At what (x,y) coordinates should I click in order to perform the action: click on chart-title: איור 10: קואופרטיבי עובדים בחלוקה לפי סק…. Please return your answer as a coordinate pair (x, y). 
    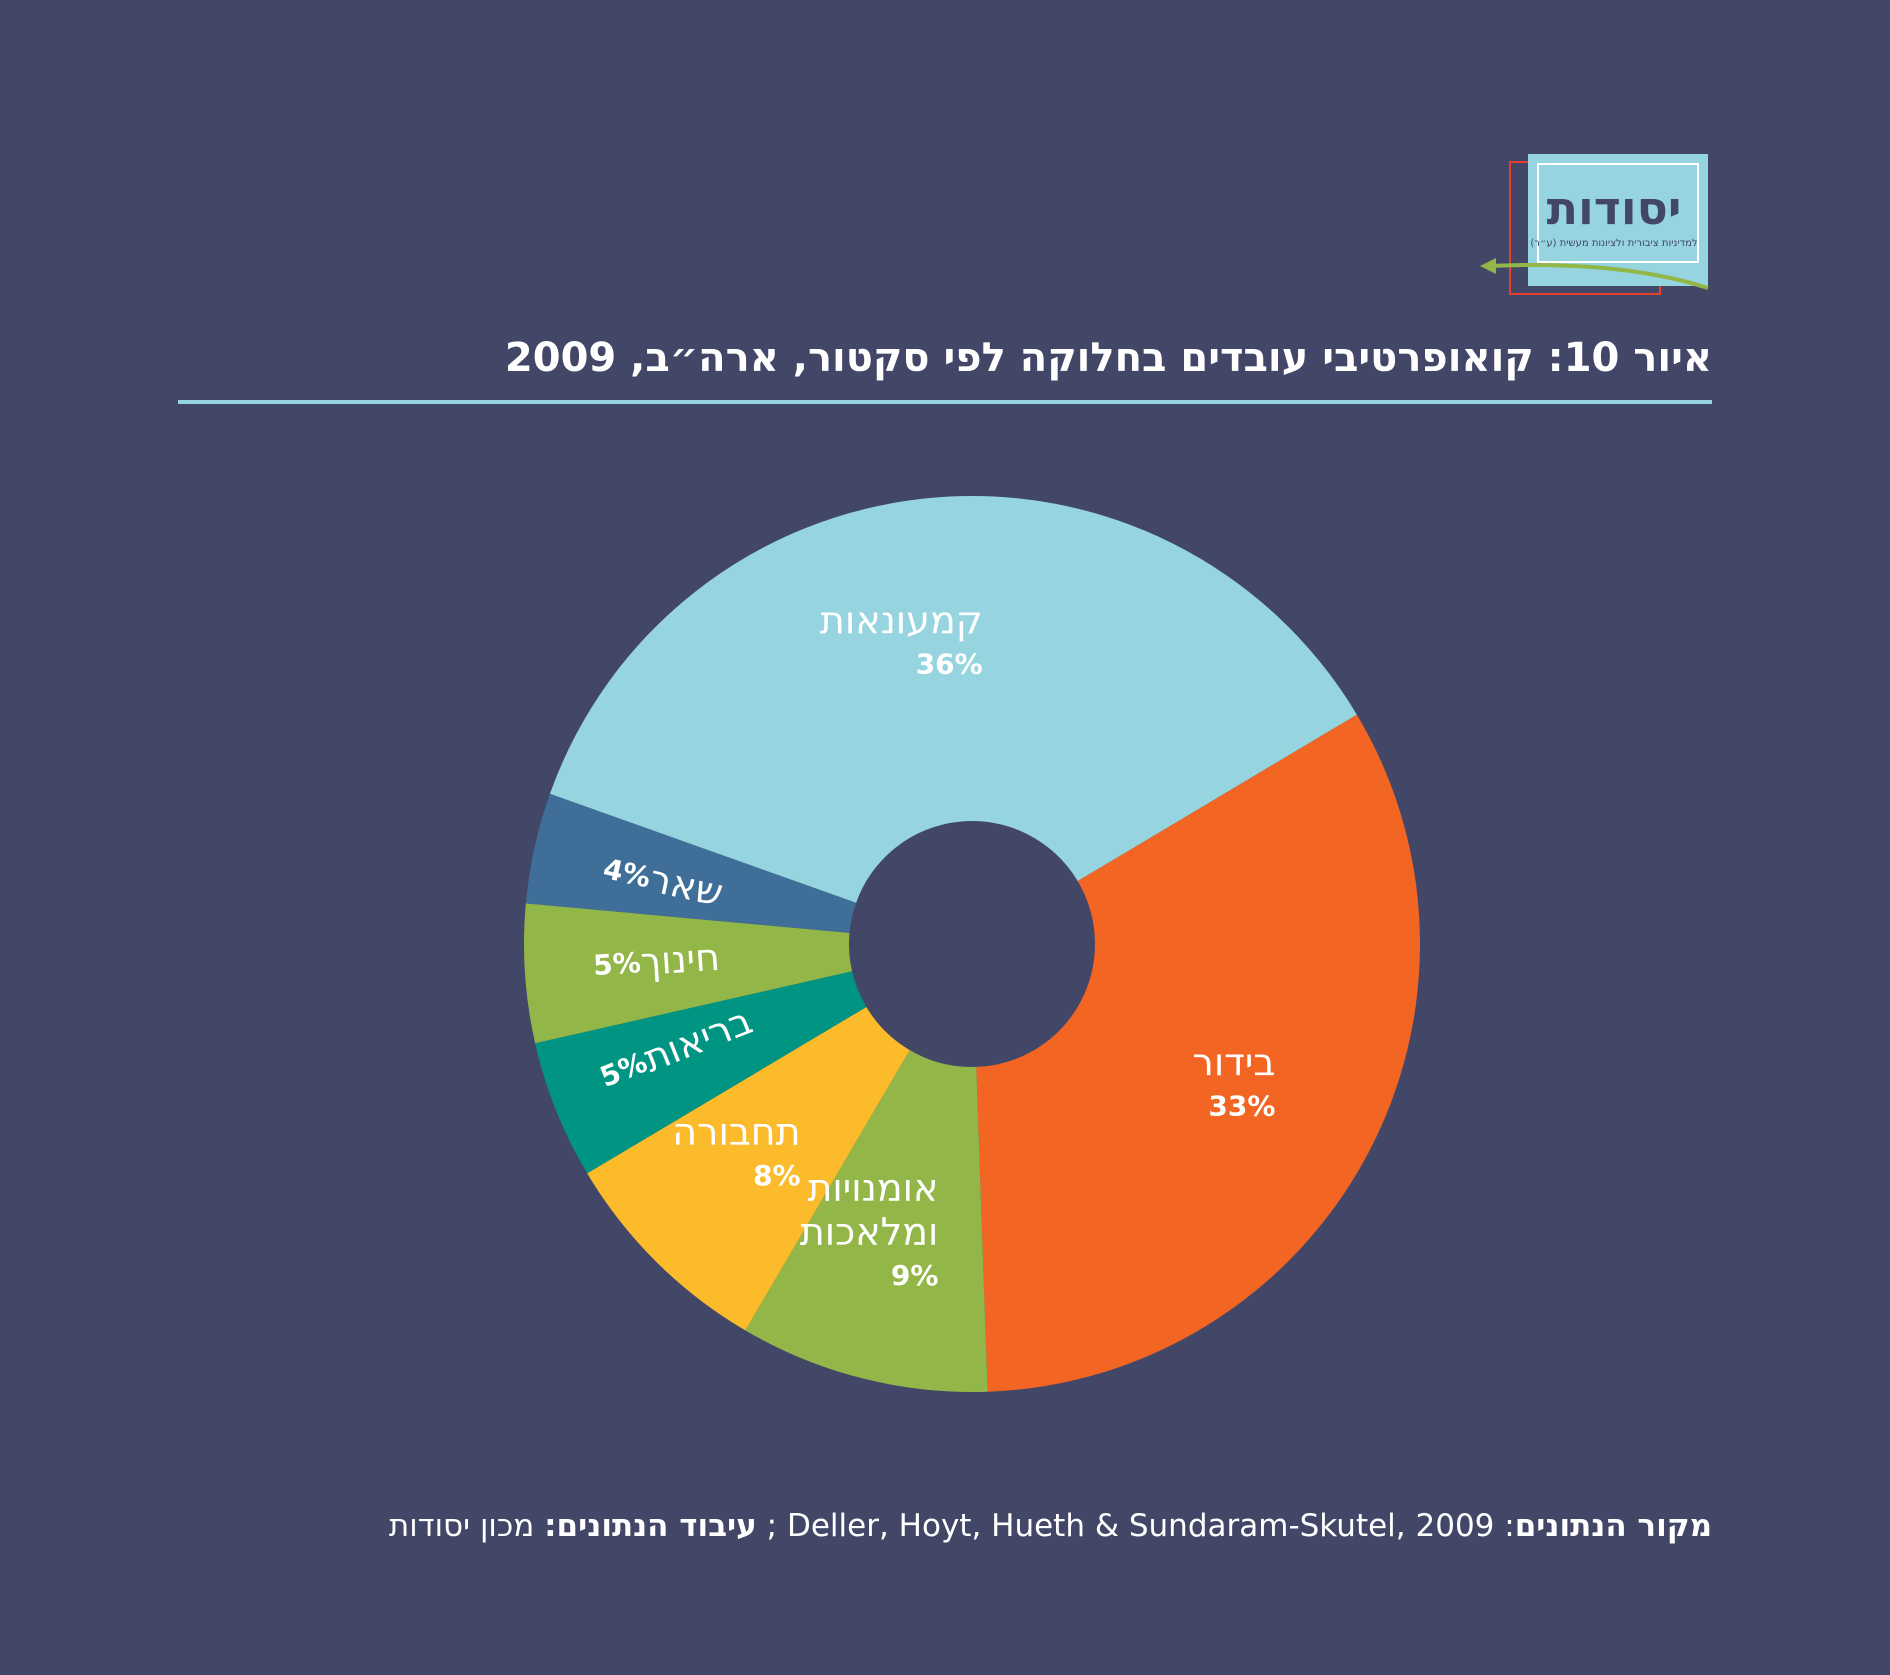
    Looking at the image, I should click on (1108, 358).